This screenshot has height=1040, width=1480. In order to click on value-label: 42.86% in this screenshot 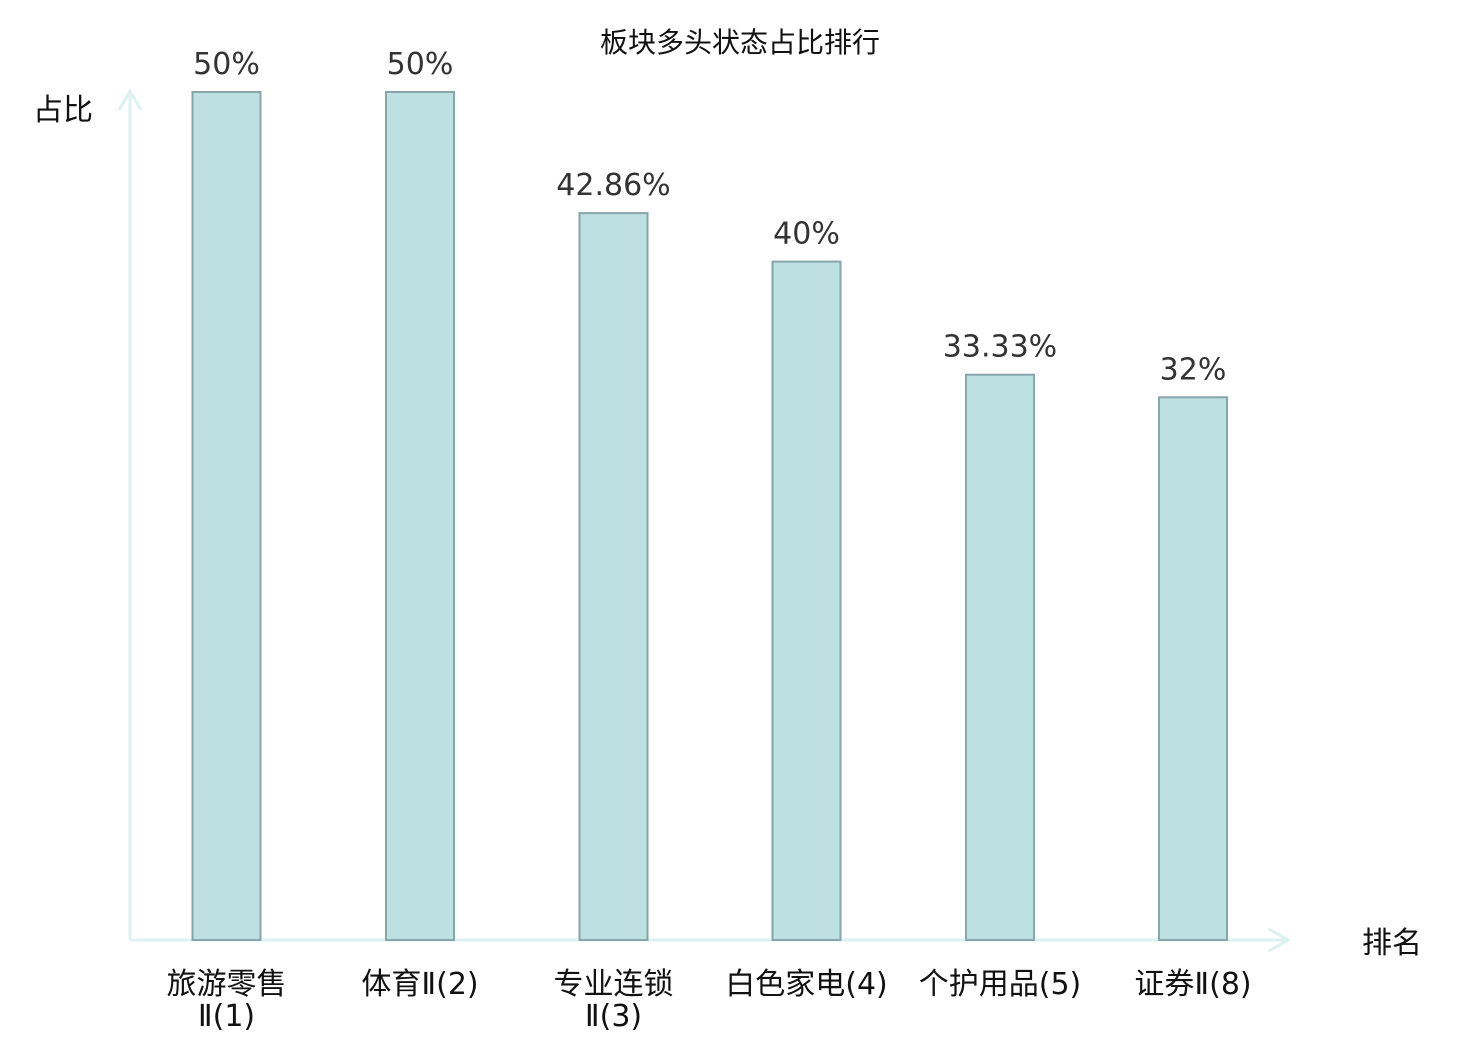, I will do `click(613, 185)`.